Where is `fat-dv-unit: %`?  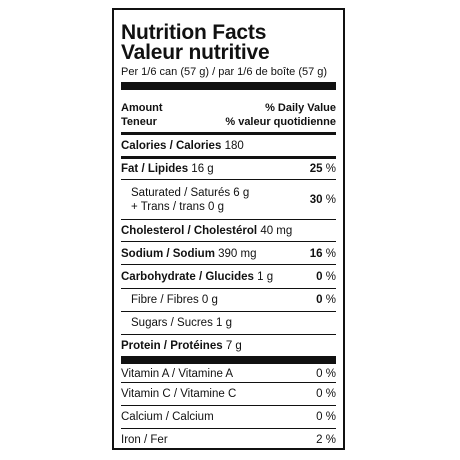
fat-dv-unit: % is located at coordinates (330, 169).